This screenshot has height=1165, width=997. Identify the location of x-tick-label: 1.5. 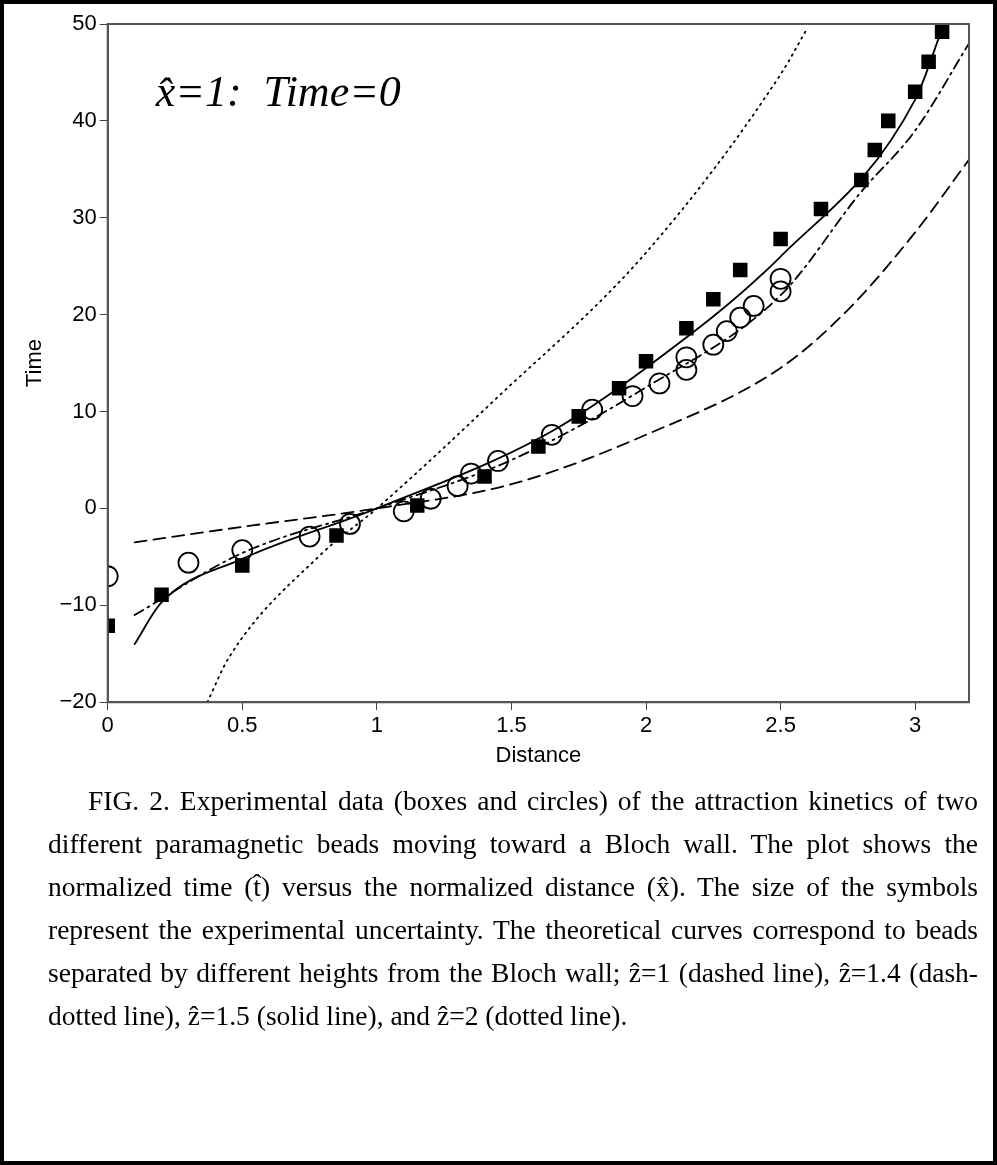
(511, 725).